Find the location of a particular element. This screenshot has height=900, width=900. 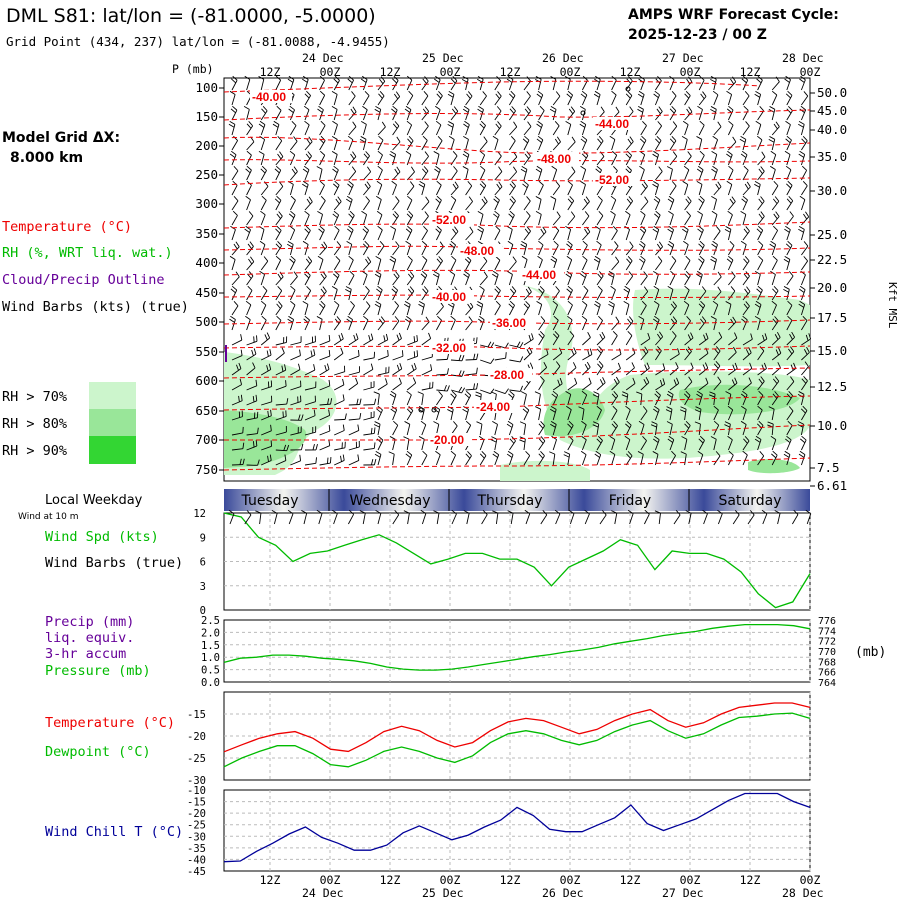

surface-wind-barb-flag is located at coordinates (796, 512).